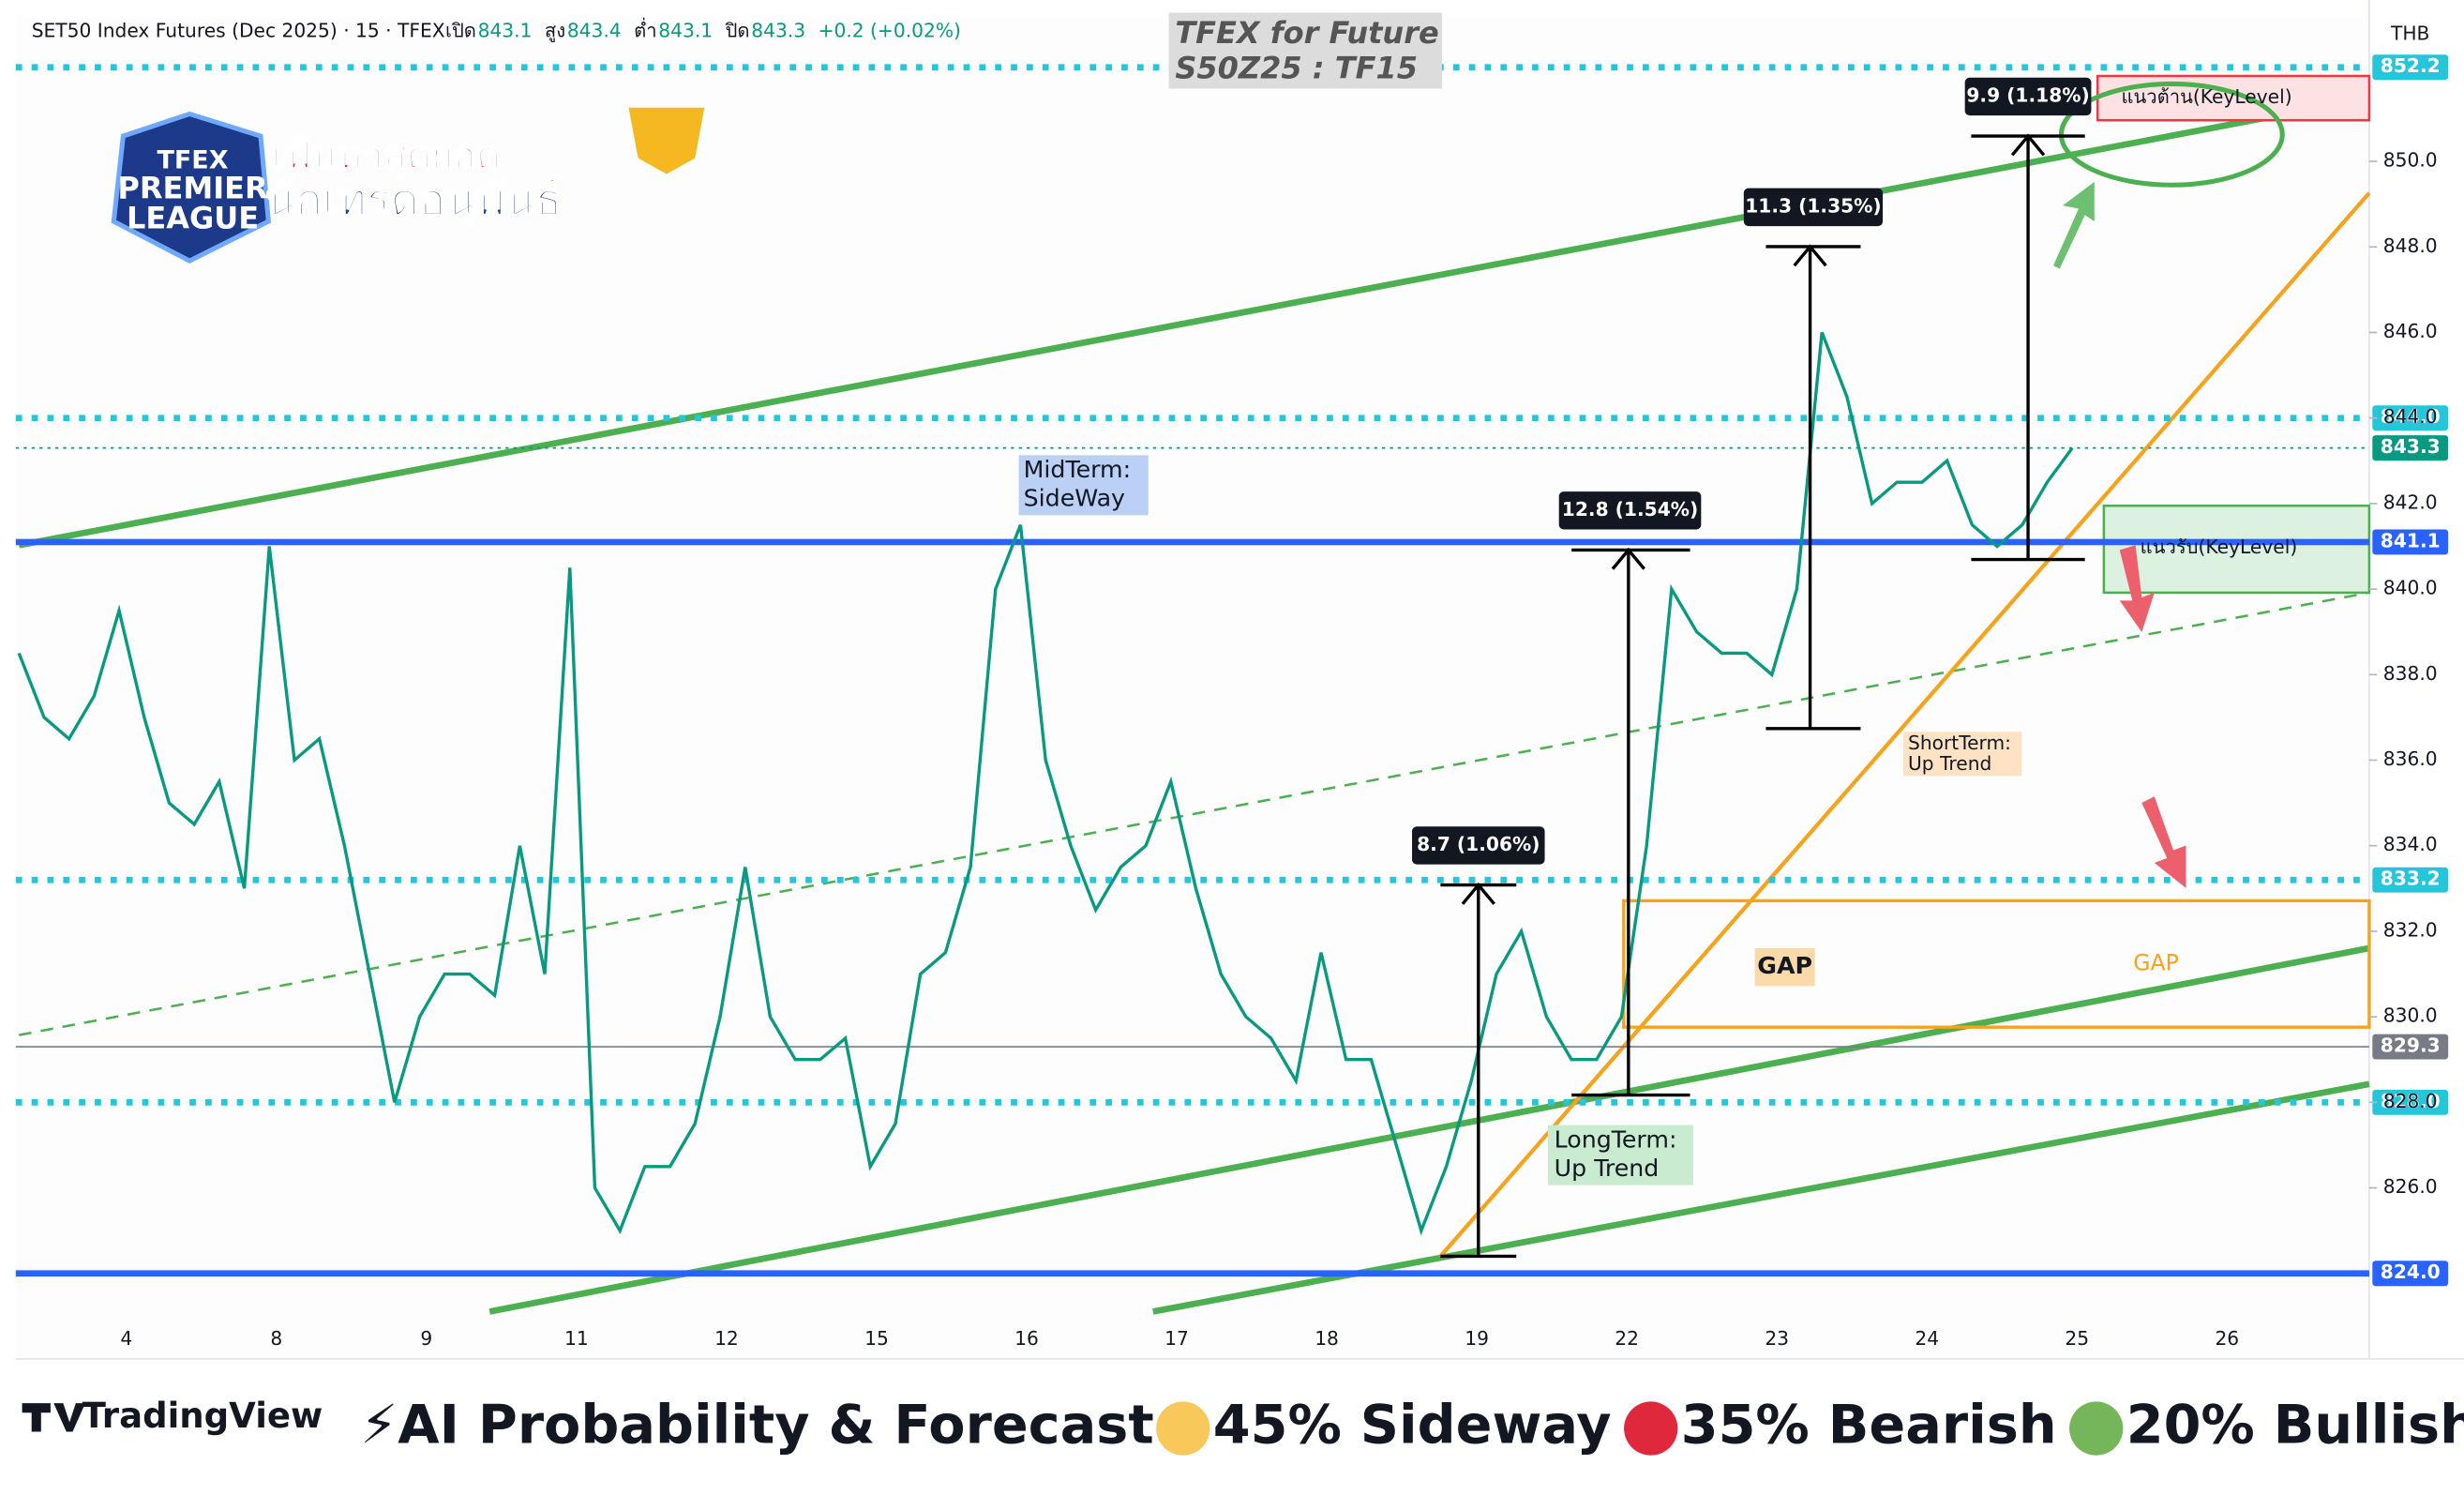 The width and height of the screenshot is (2464, 1495). Describe the element at coordinates (2295, 1426) in the screenshot. I see `forecast-item: 20% Bullish` at that location.